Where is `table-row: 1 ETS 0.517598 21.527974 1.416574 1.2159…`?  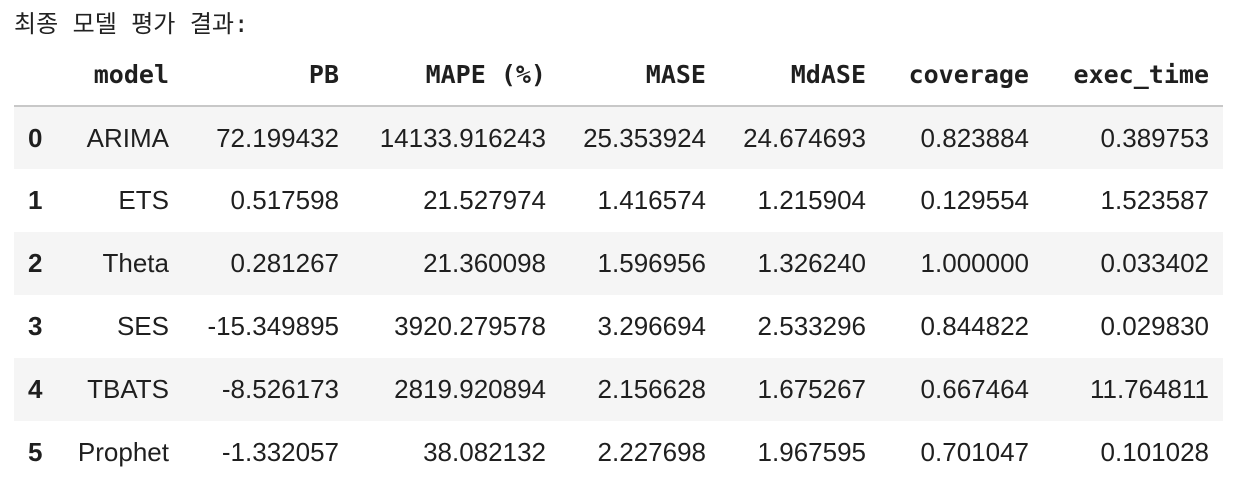 table-row: 1 ETS 0.517598 21.527974 1.416574 1.2159… is located at coordinates (618, 200).